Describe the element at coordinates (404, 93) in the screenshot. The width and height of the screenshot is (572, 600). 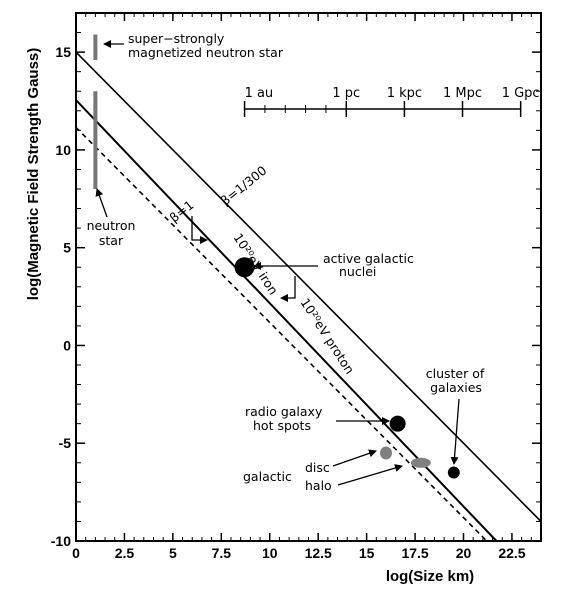
I see `scale-bar-label: 1 kpc` at that location.